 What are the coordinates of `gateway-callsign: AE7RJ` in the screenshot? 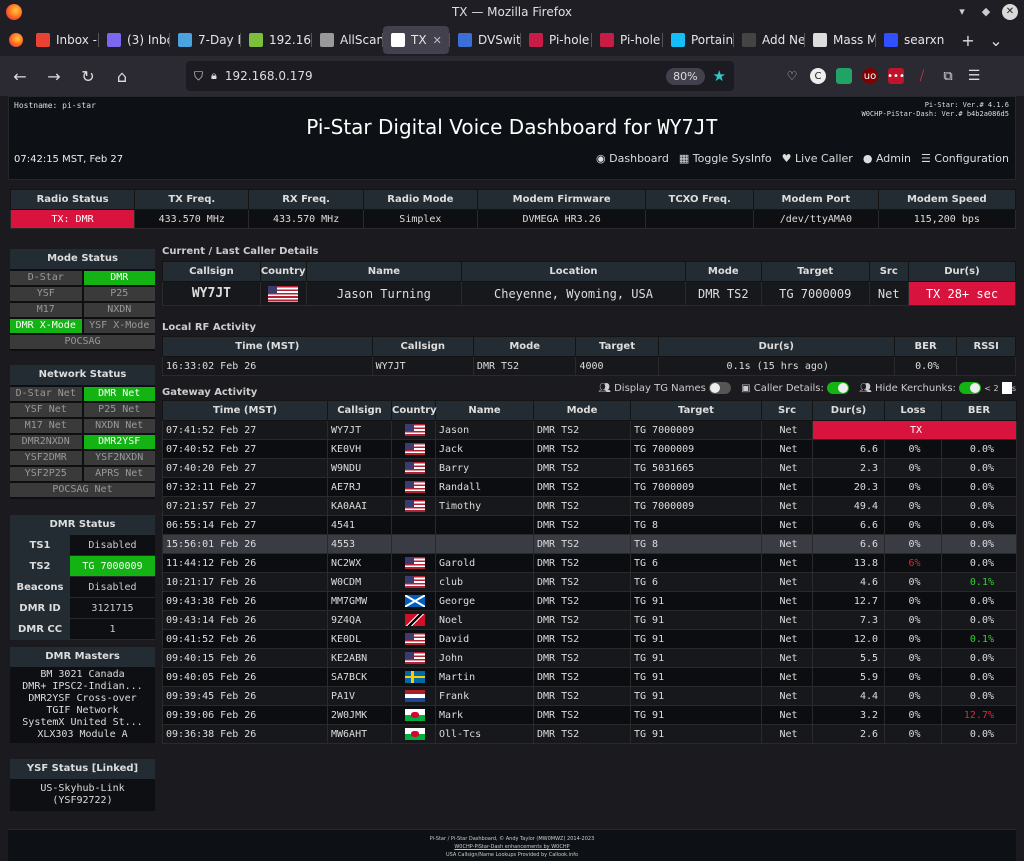 It's located at (359, 487).